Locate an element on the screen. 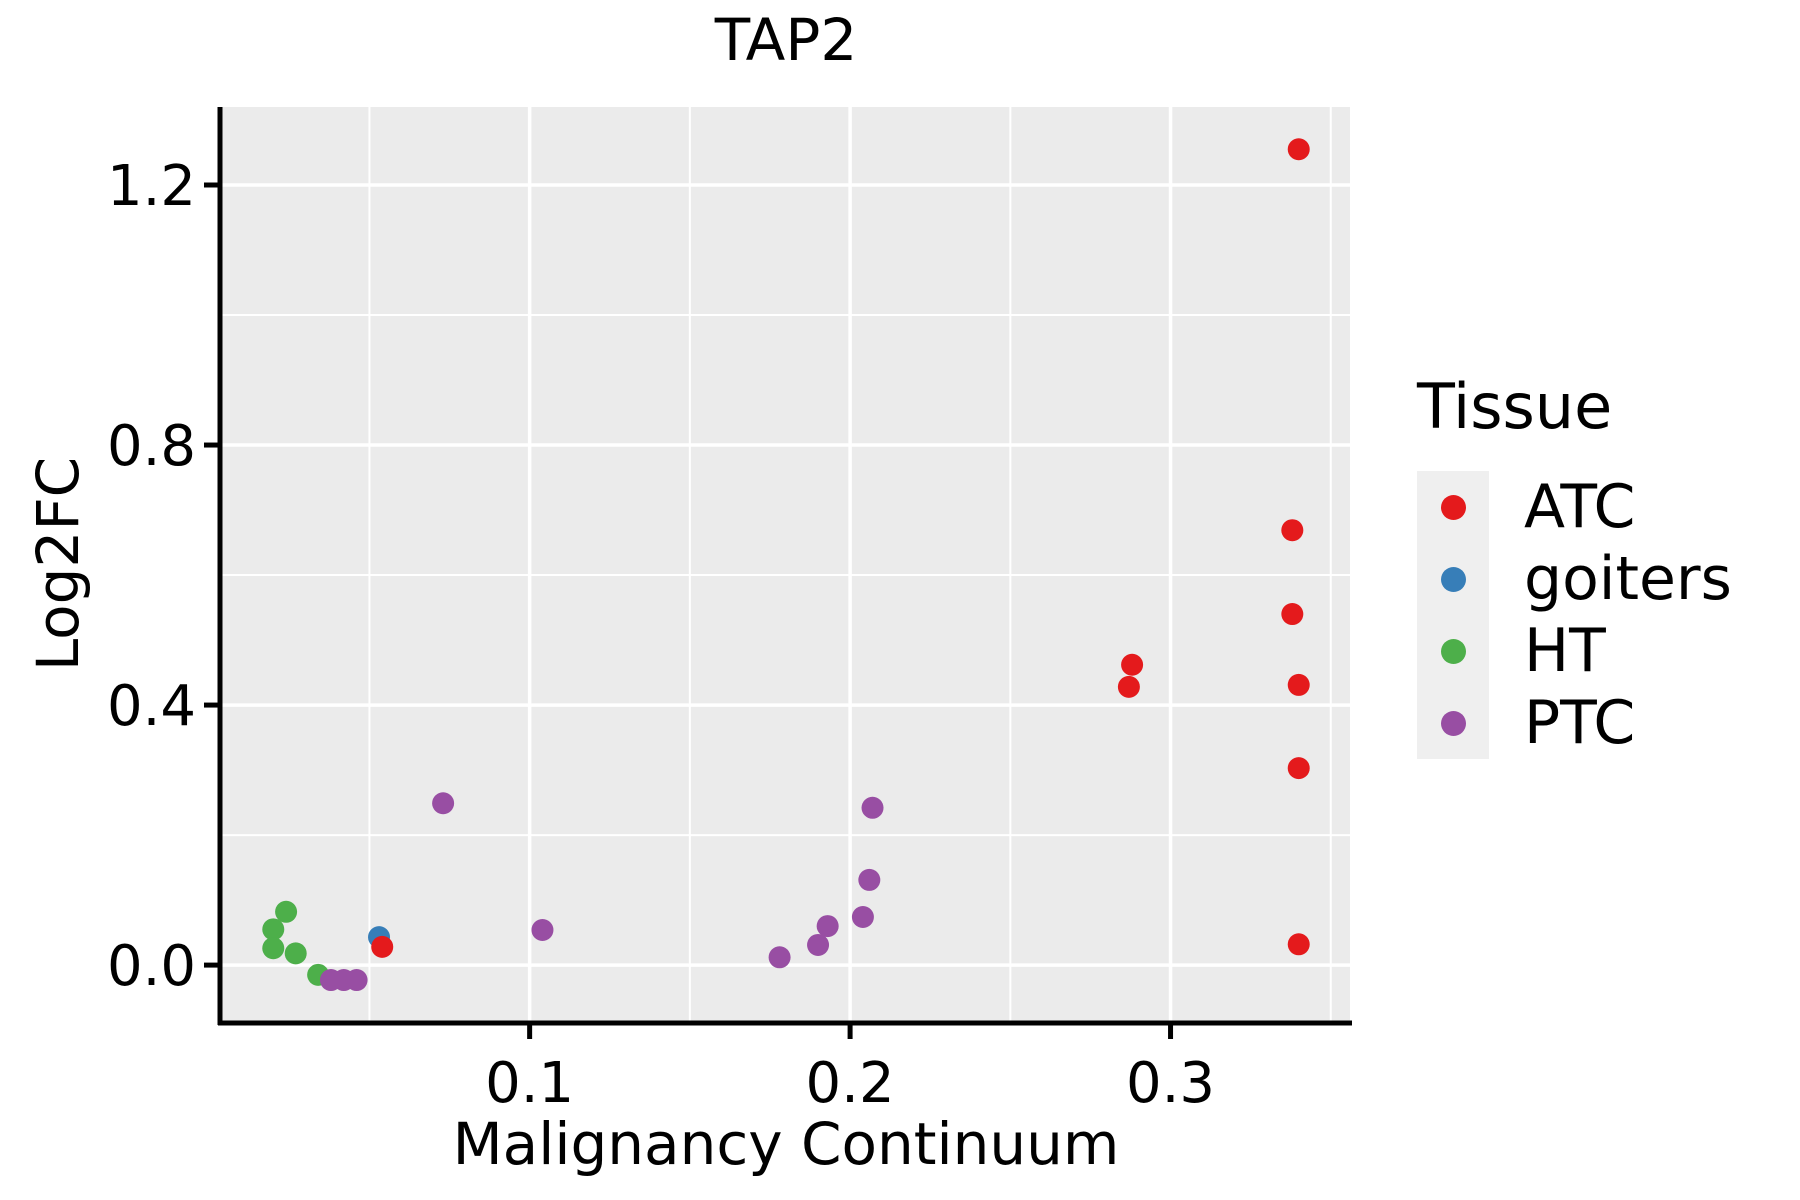 The height and width of the screenshot is (1200, 1800). y-axis-title: Log2FC is located at coordinates (58, 564).